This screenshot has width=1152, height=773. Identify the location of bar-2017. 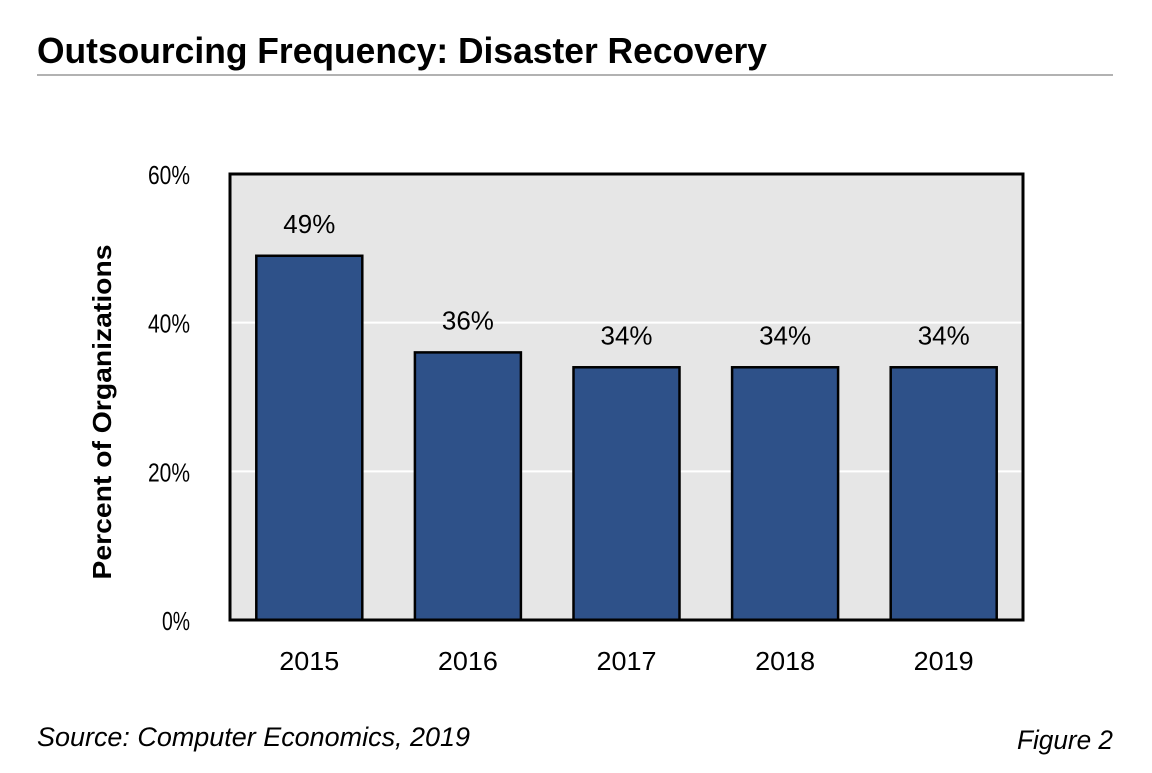
(626, 494).